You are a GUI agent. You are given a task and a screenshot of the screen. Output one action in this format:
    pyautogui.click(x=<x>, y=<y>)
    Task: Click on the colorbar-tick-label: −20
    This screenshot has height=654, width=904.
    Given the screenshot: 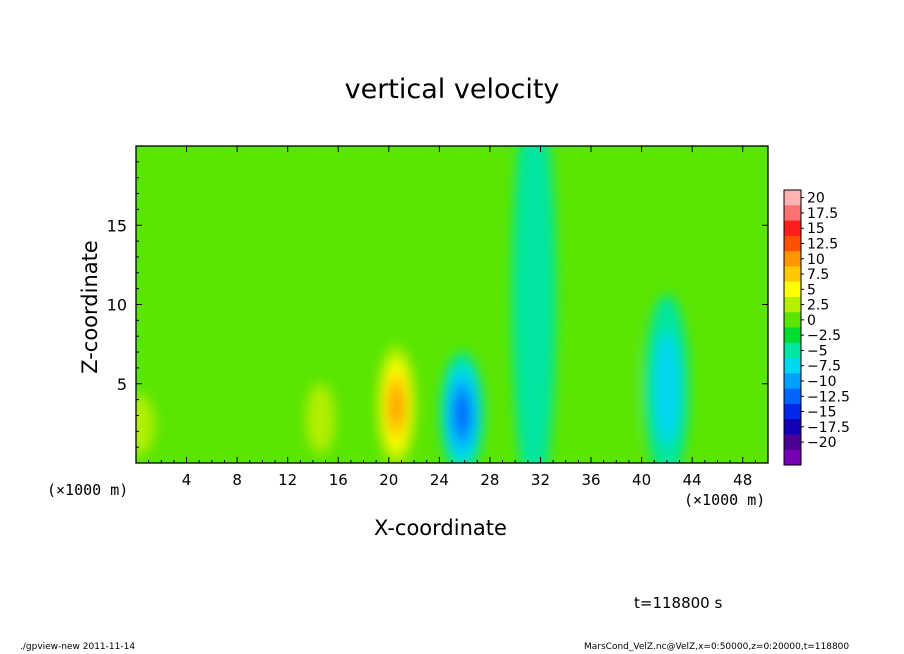 What is the action you would take?
    pyautogui.click(x=822, y=443)
    